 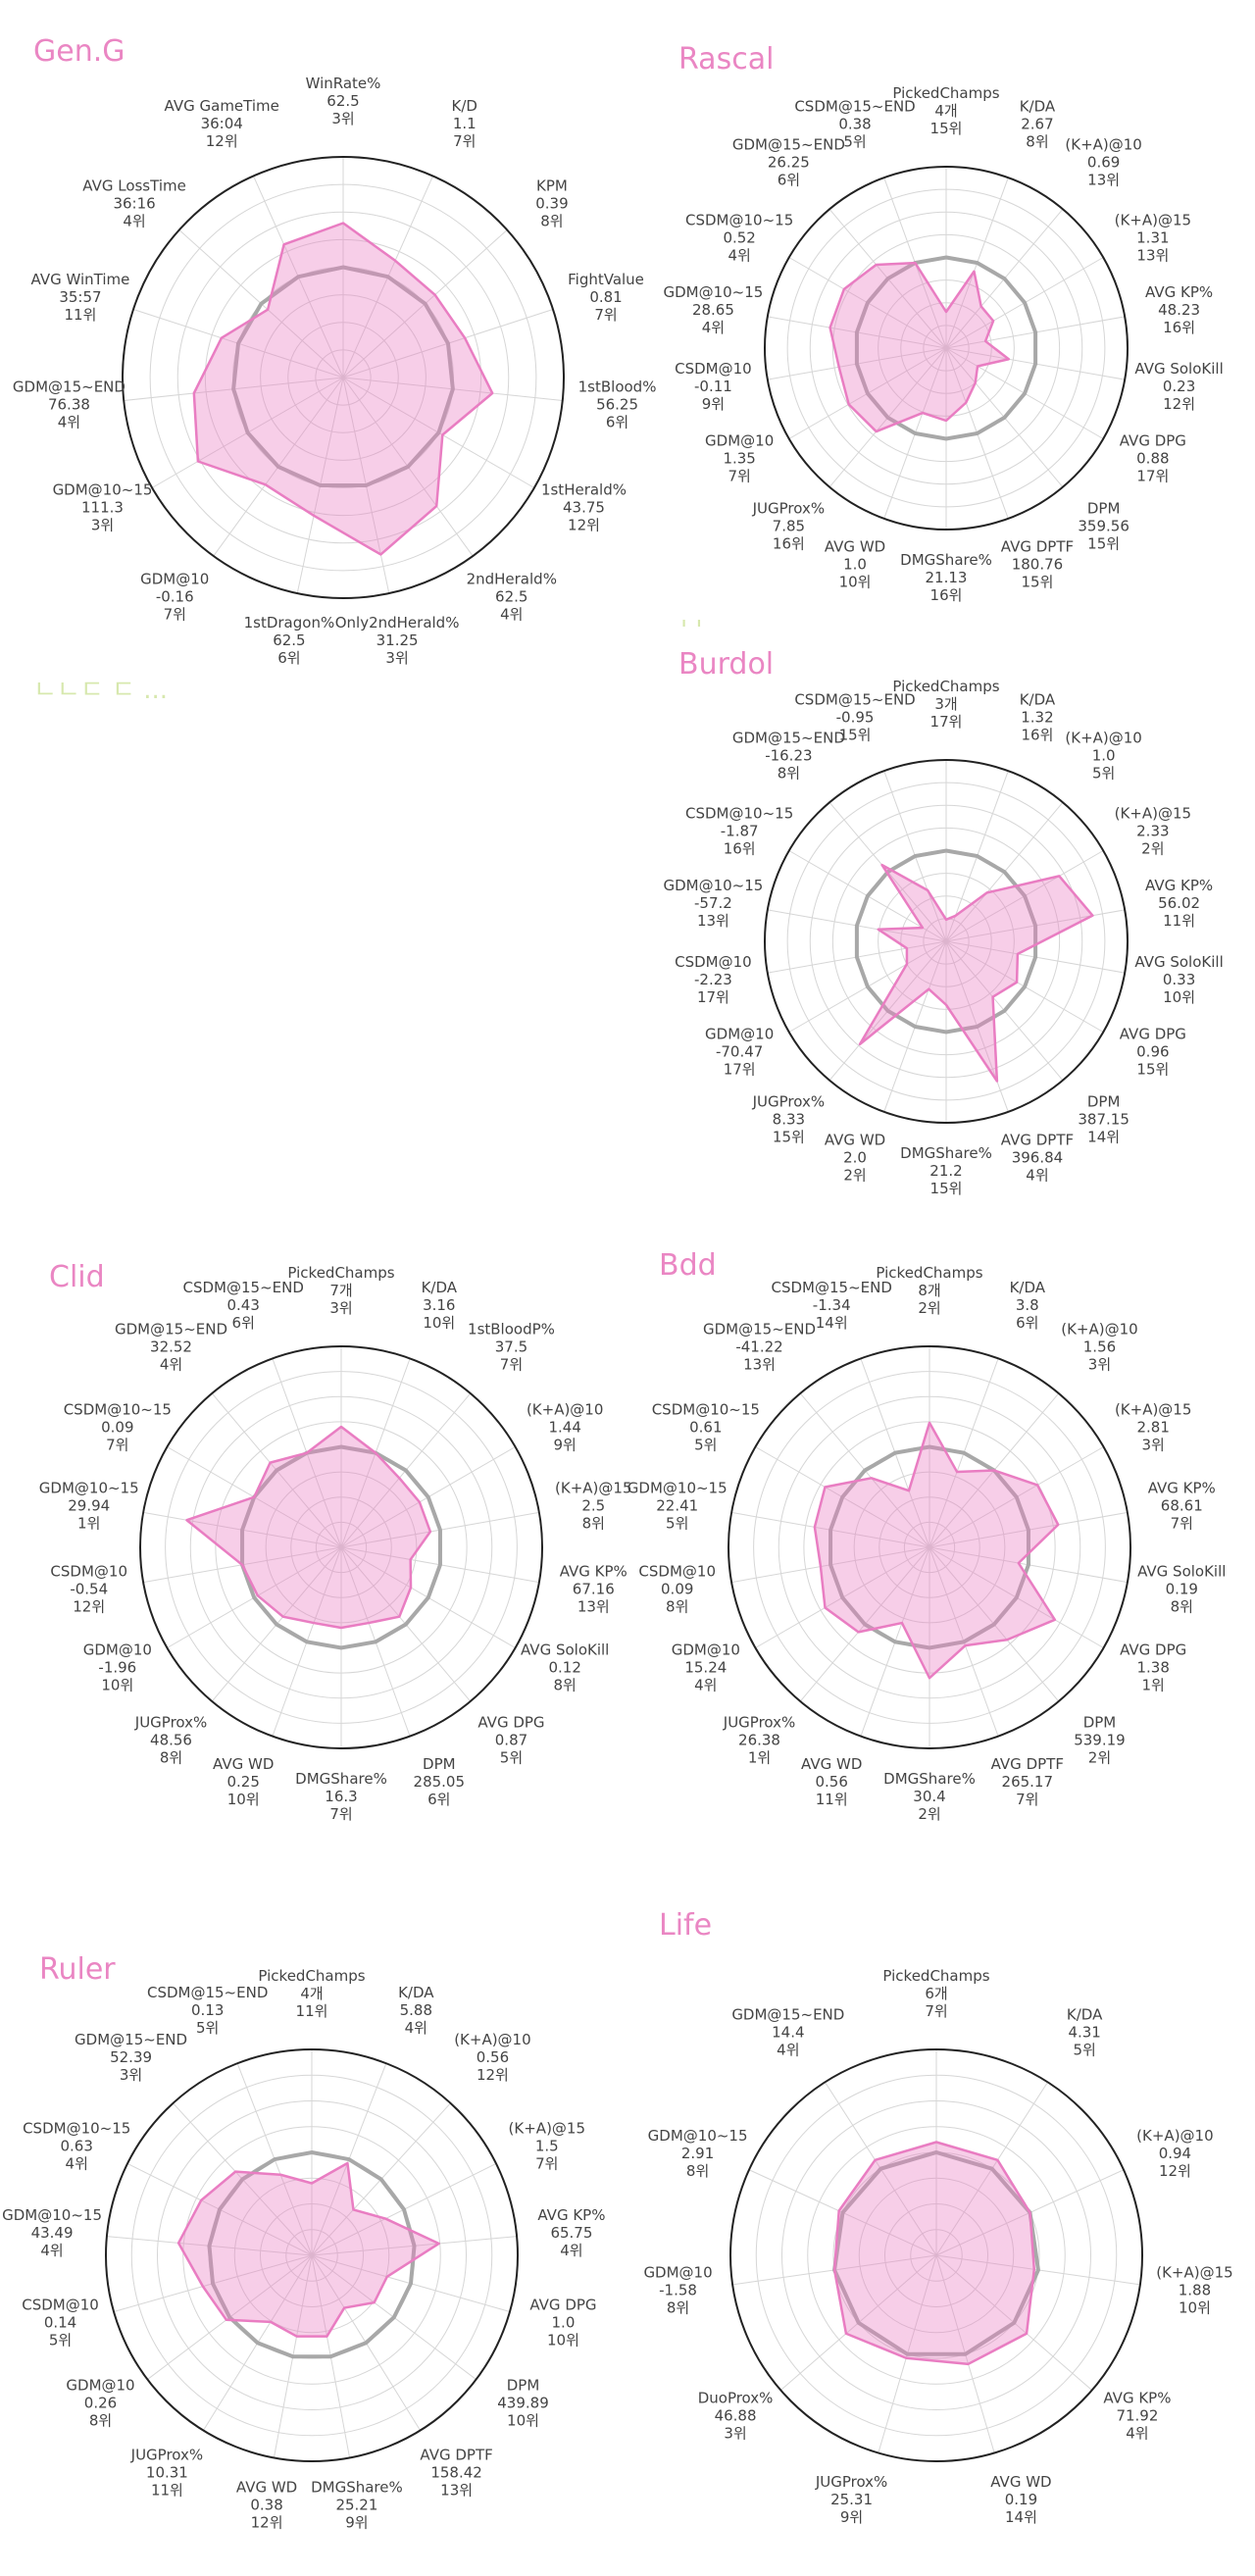 What do you see at coordinates (565, 1446) in the screenshot?
I see `axis-rank: 9위` at bounding box center [565, 1446].